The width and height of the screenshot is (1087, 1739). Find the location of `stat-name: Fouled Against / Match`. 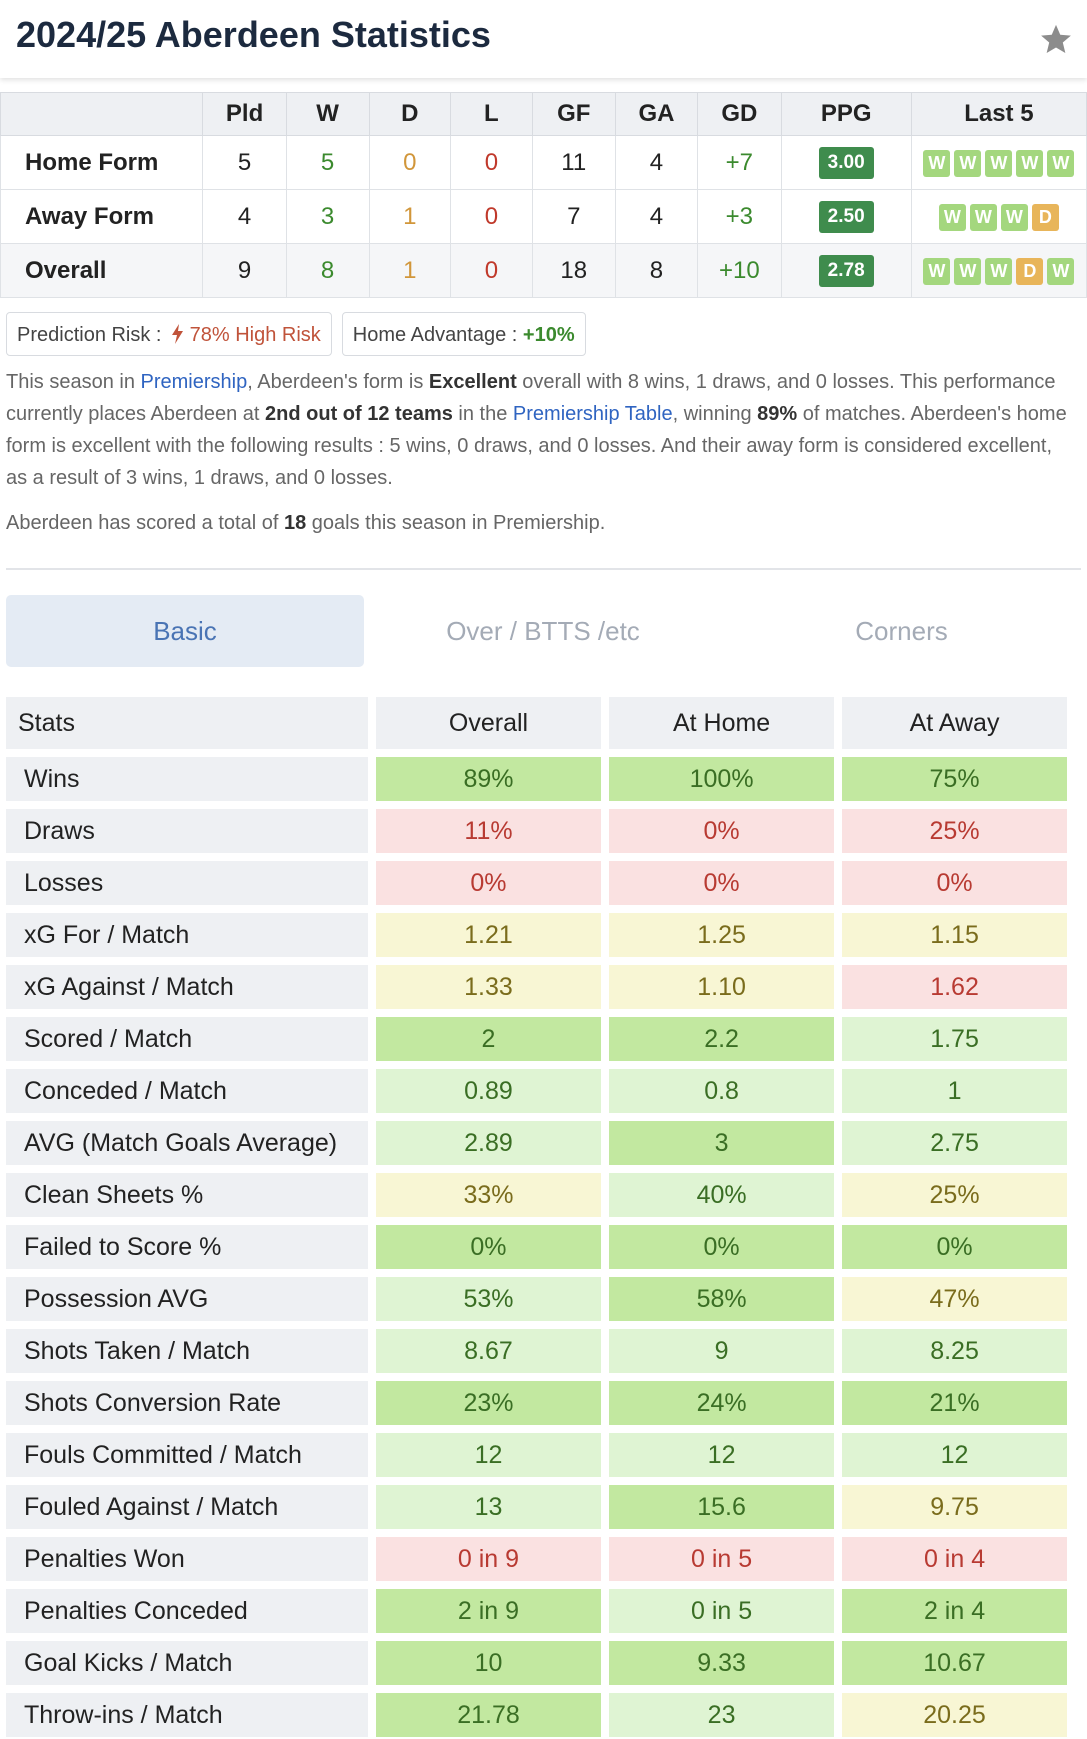

stat-name: Fouled Against / Match is located at coordinates (187, 1507).